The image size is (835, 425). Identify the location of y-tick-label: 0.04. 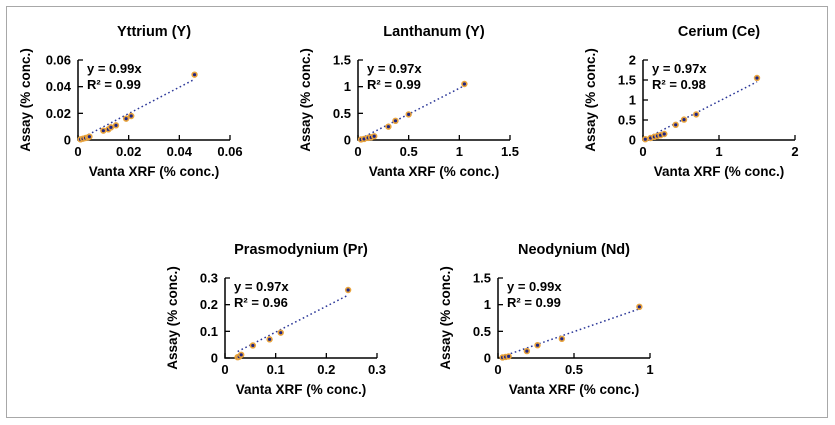
(59, 86).